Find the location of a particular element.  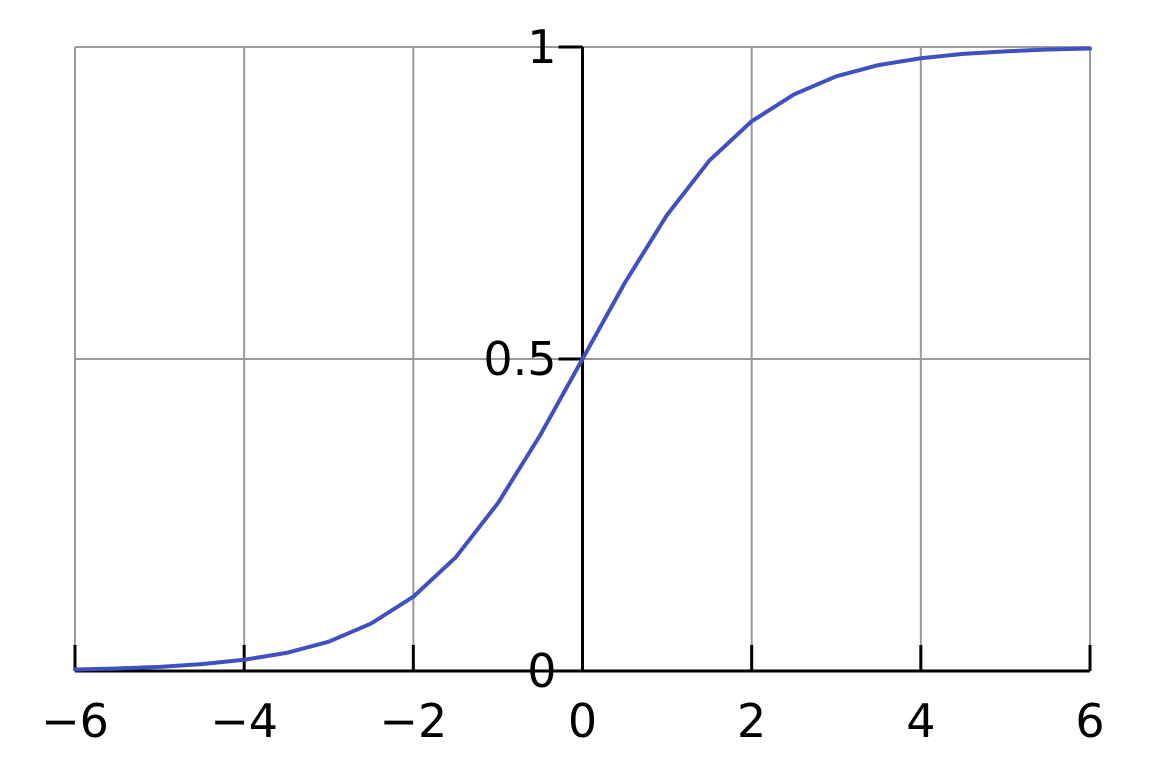

x-tick-label: 0 is located at coordinates (582, 721).